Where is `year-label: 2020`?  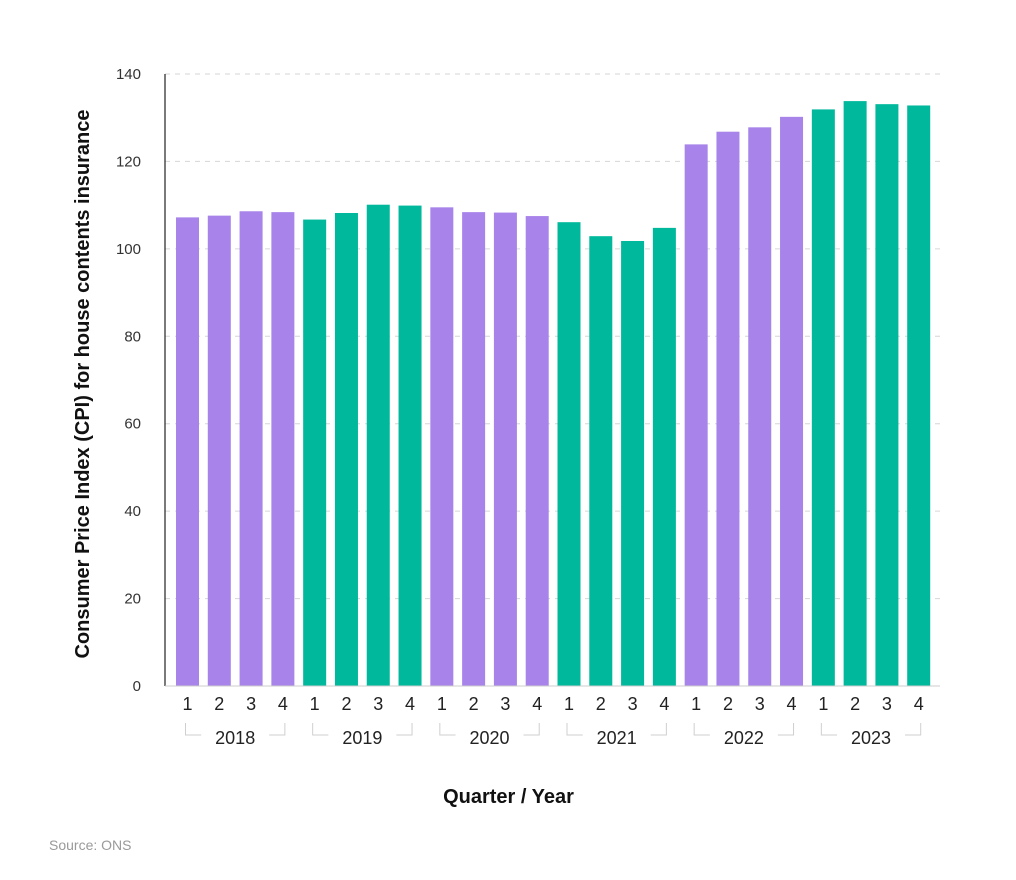
year-label: 2020 is located at coordinates (489, 738).